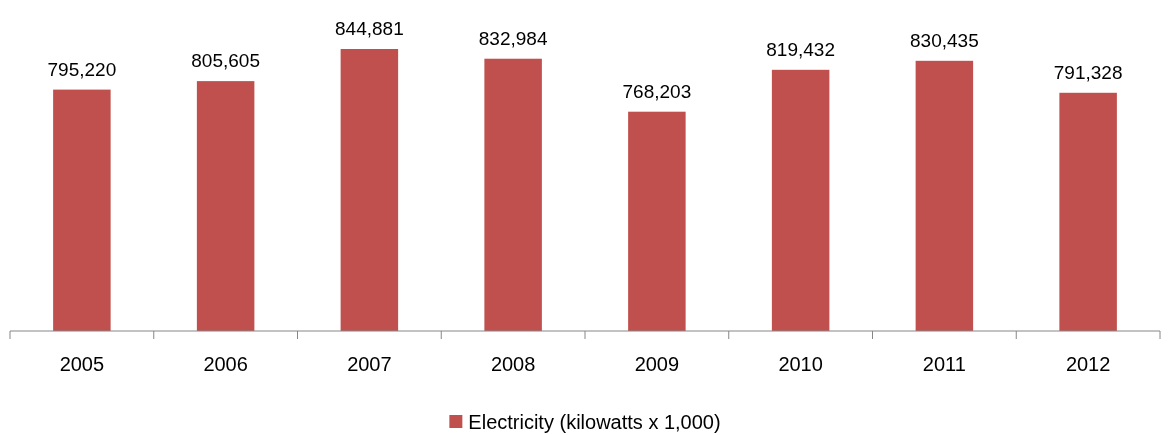 The height and width of the screenshot is (435, 1170). What do you see at coordinates (944, 40) in the screenshot?
I see `data-label: 830,435` at bounding box center [944, 40].